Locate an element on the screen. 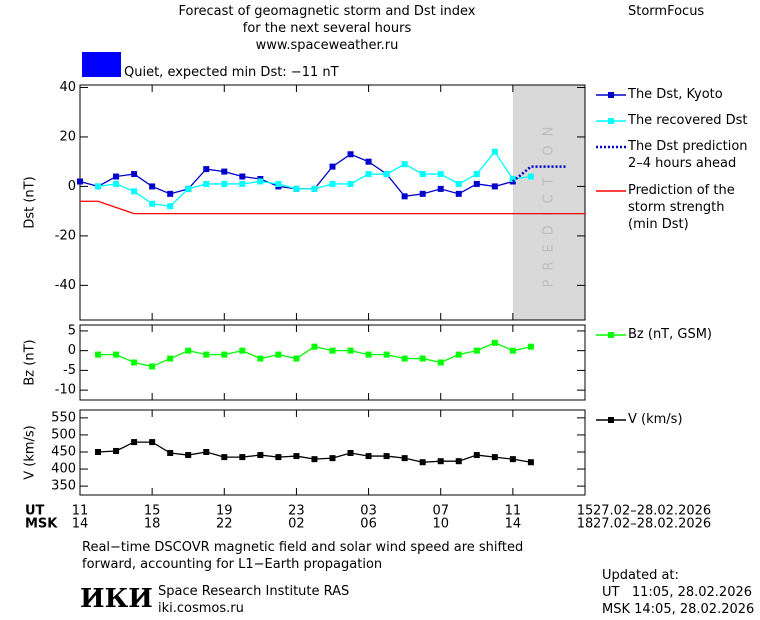  subtitle: for the next several hours is located at coordinates (327, 28).